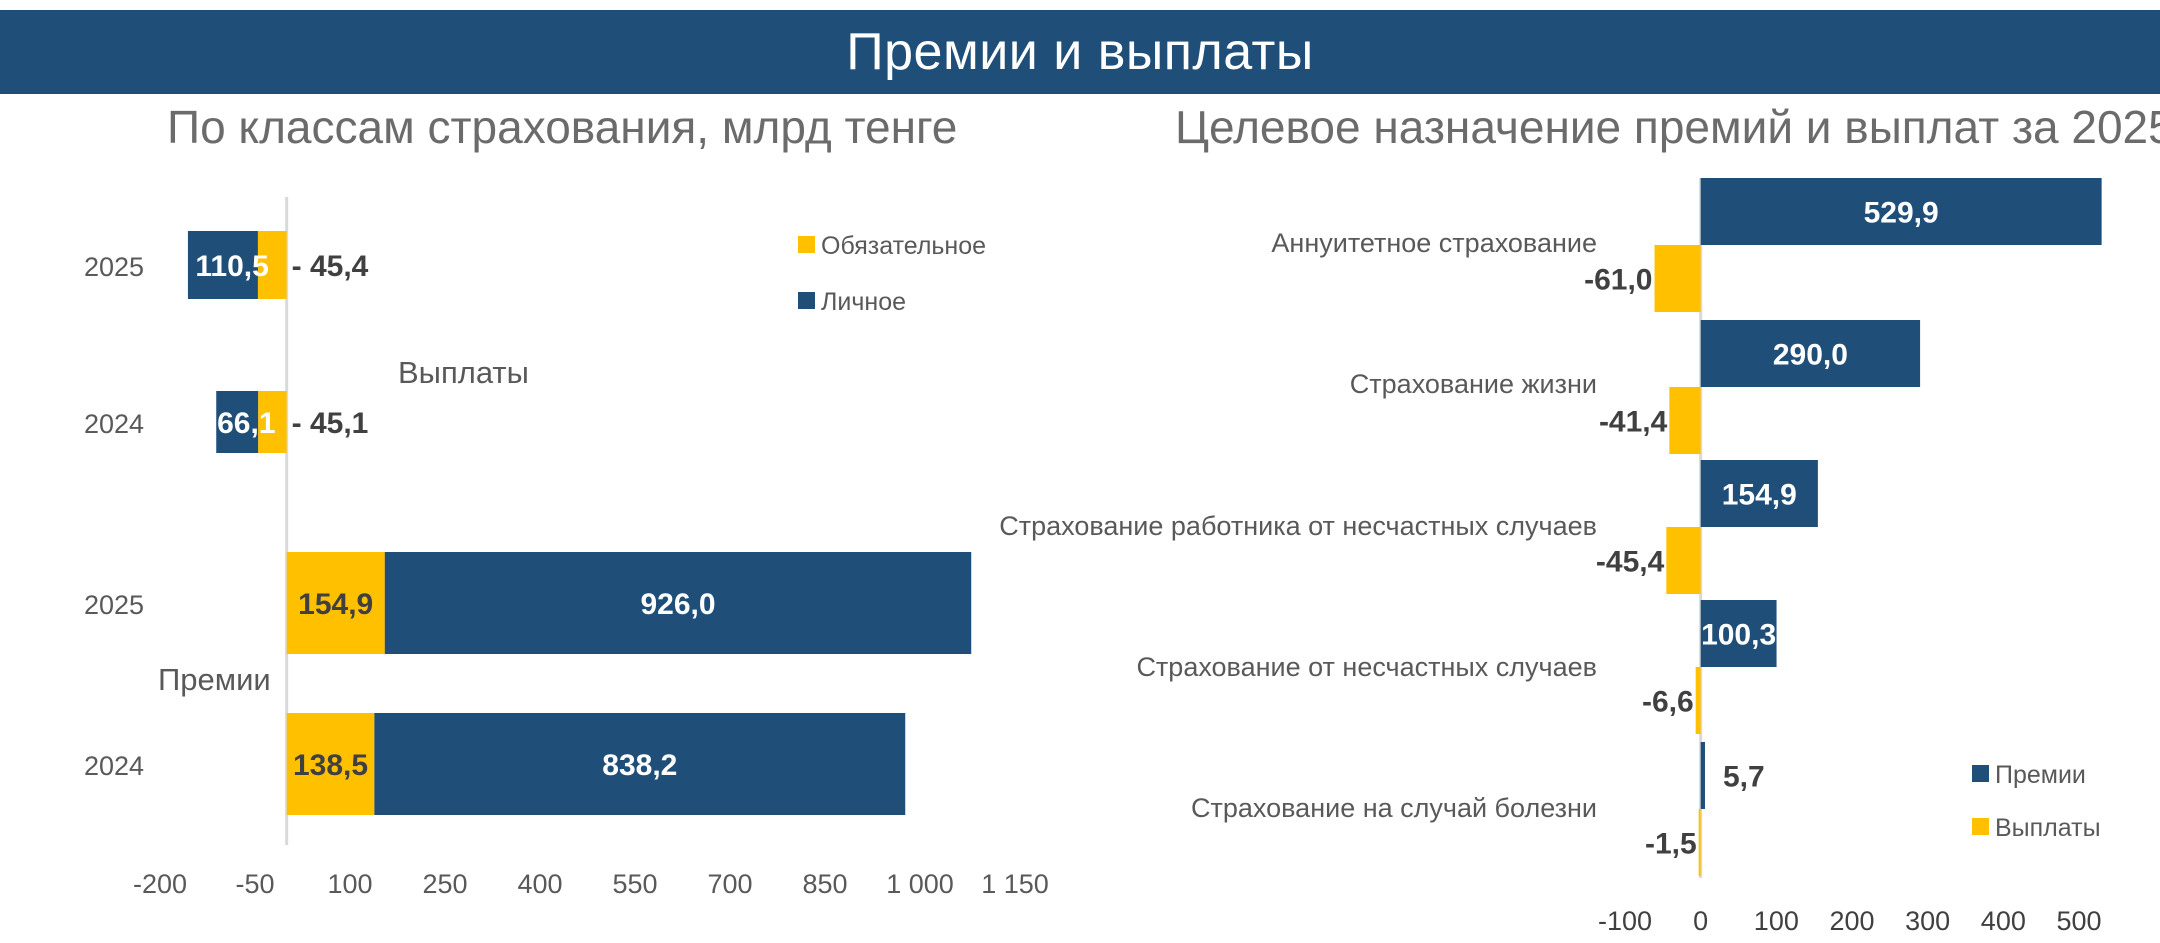  I want to click on data-label-mandatory-3: 138,5, so click(330, 765).